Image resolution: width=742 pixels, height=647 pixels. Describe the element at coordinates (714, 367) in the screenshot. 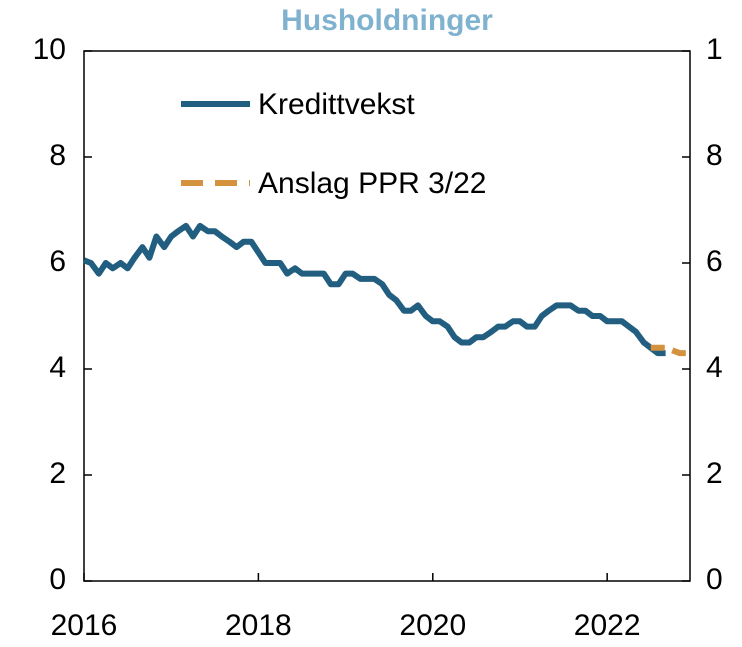

I see `y2-tick-label: 4` at that location.